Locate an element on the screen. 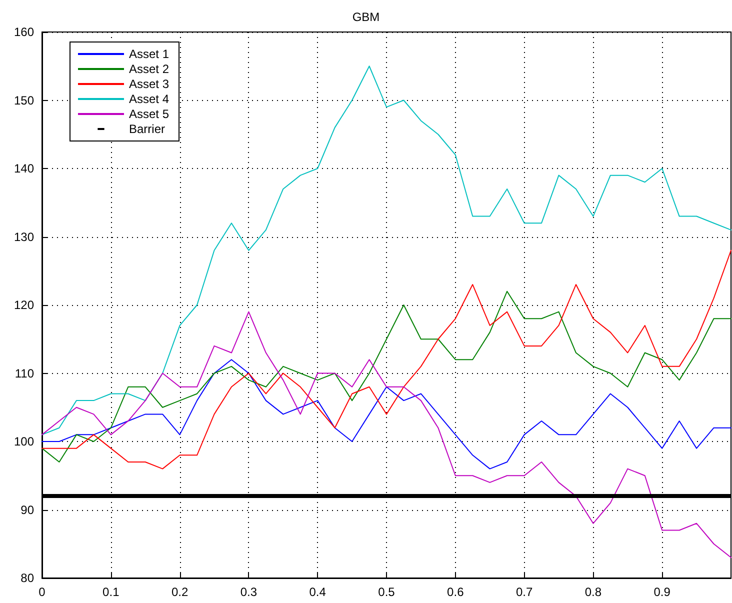 The height and width of the screenshot is (603, 732). y-tick-label: 100 is located at coordinates (24, 441).